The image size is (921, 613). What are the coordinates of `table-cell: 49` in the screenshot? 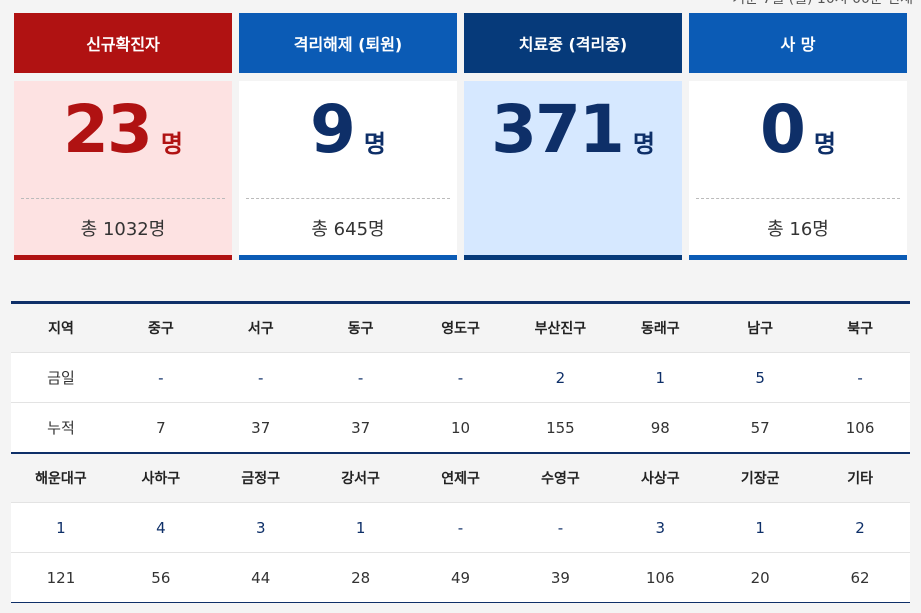 It's located at (460, 577).